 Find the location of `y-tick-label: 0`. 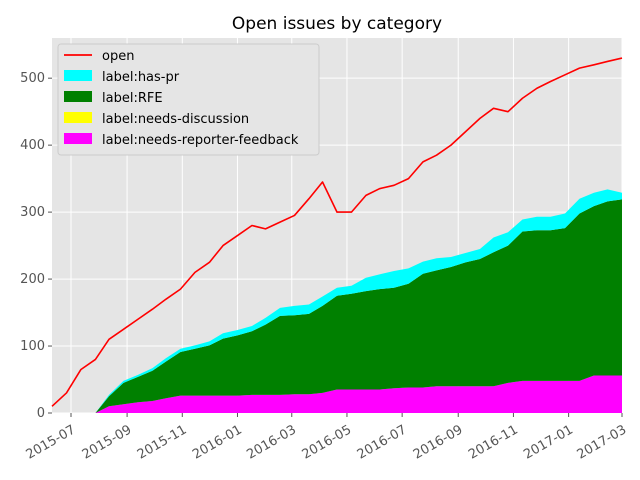

y-tick-label: 0 is located at coordinates (41, 413).